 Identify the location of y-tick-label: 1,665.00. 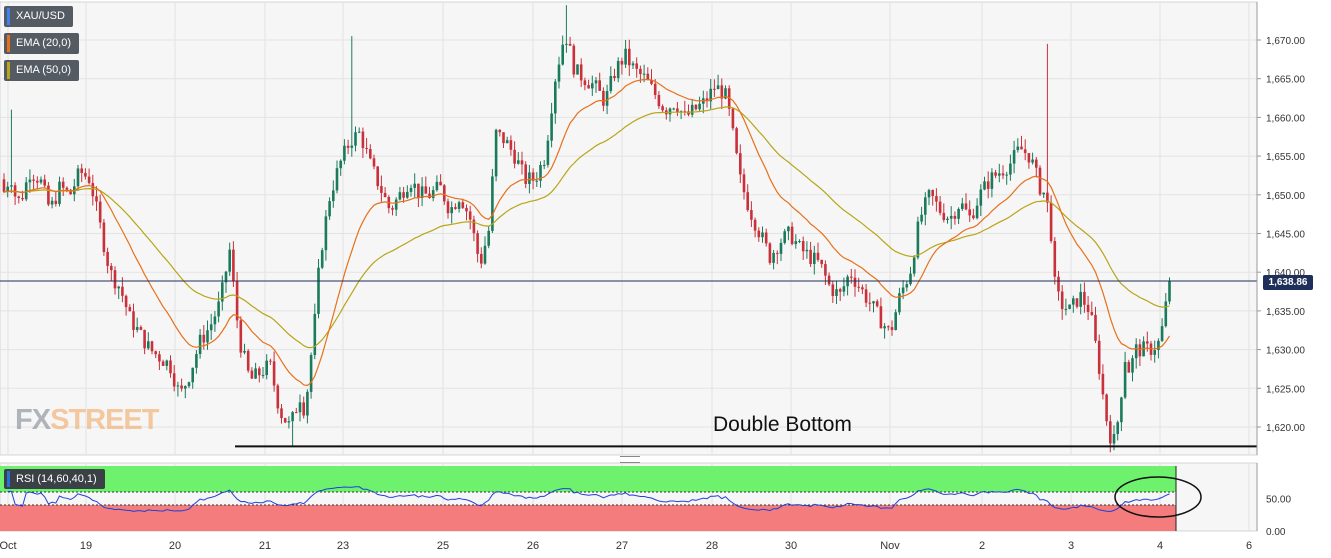
(1285, 80).